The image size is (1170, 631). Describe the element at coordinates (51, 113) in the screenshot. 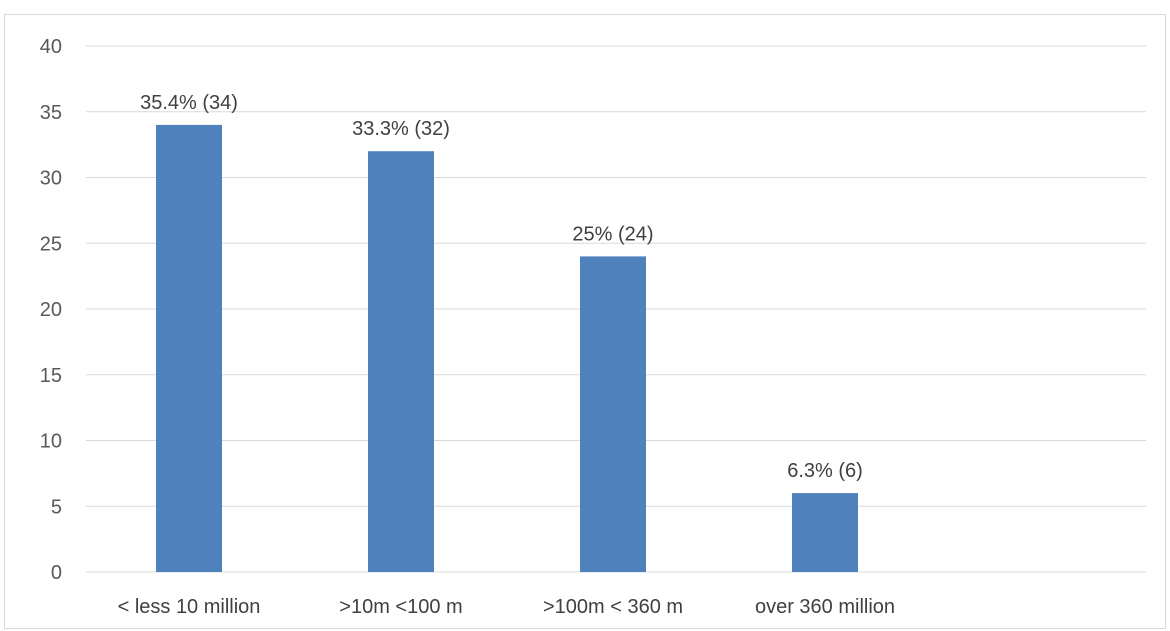

I see `y-tick-label: 35` at that location.